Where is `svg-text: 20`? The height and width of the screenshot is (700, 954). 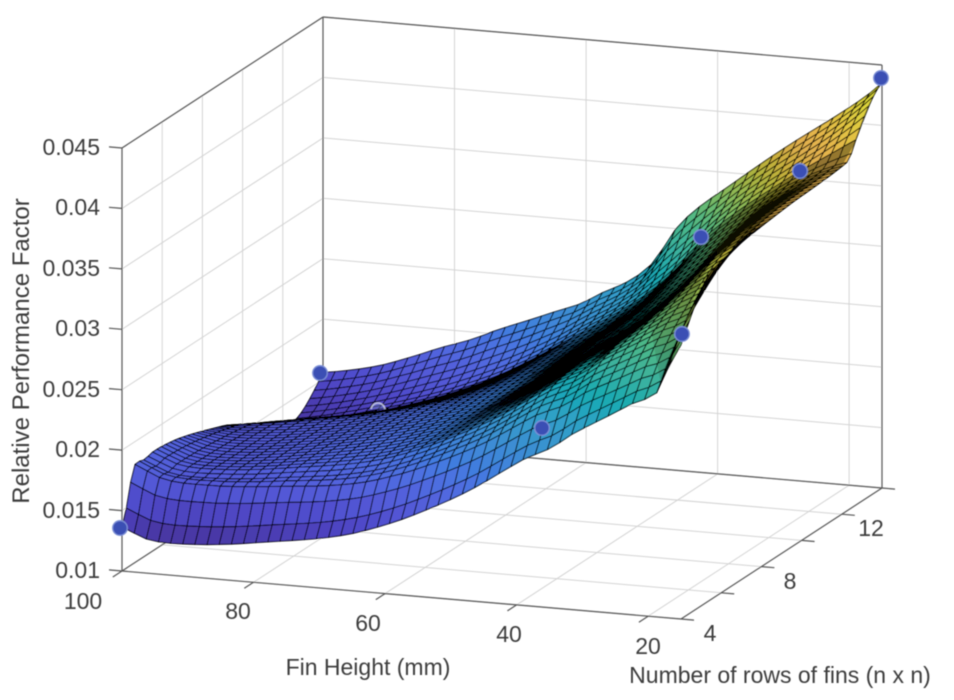
svg-text: 20 is located at coordinates (648, 646).